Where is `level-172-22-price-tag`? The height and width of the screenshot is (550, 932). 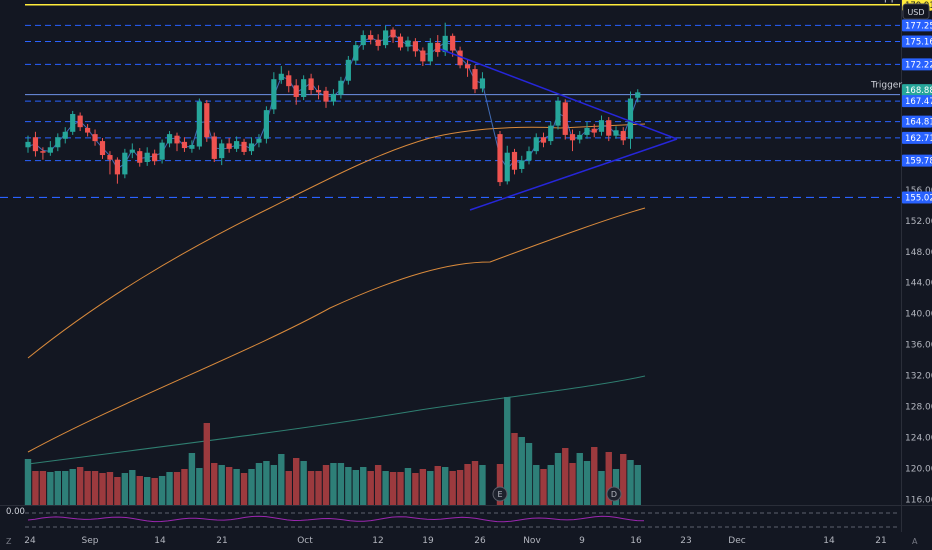 level-172-22-price-tag is located at coordinates (917, 64).